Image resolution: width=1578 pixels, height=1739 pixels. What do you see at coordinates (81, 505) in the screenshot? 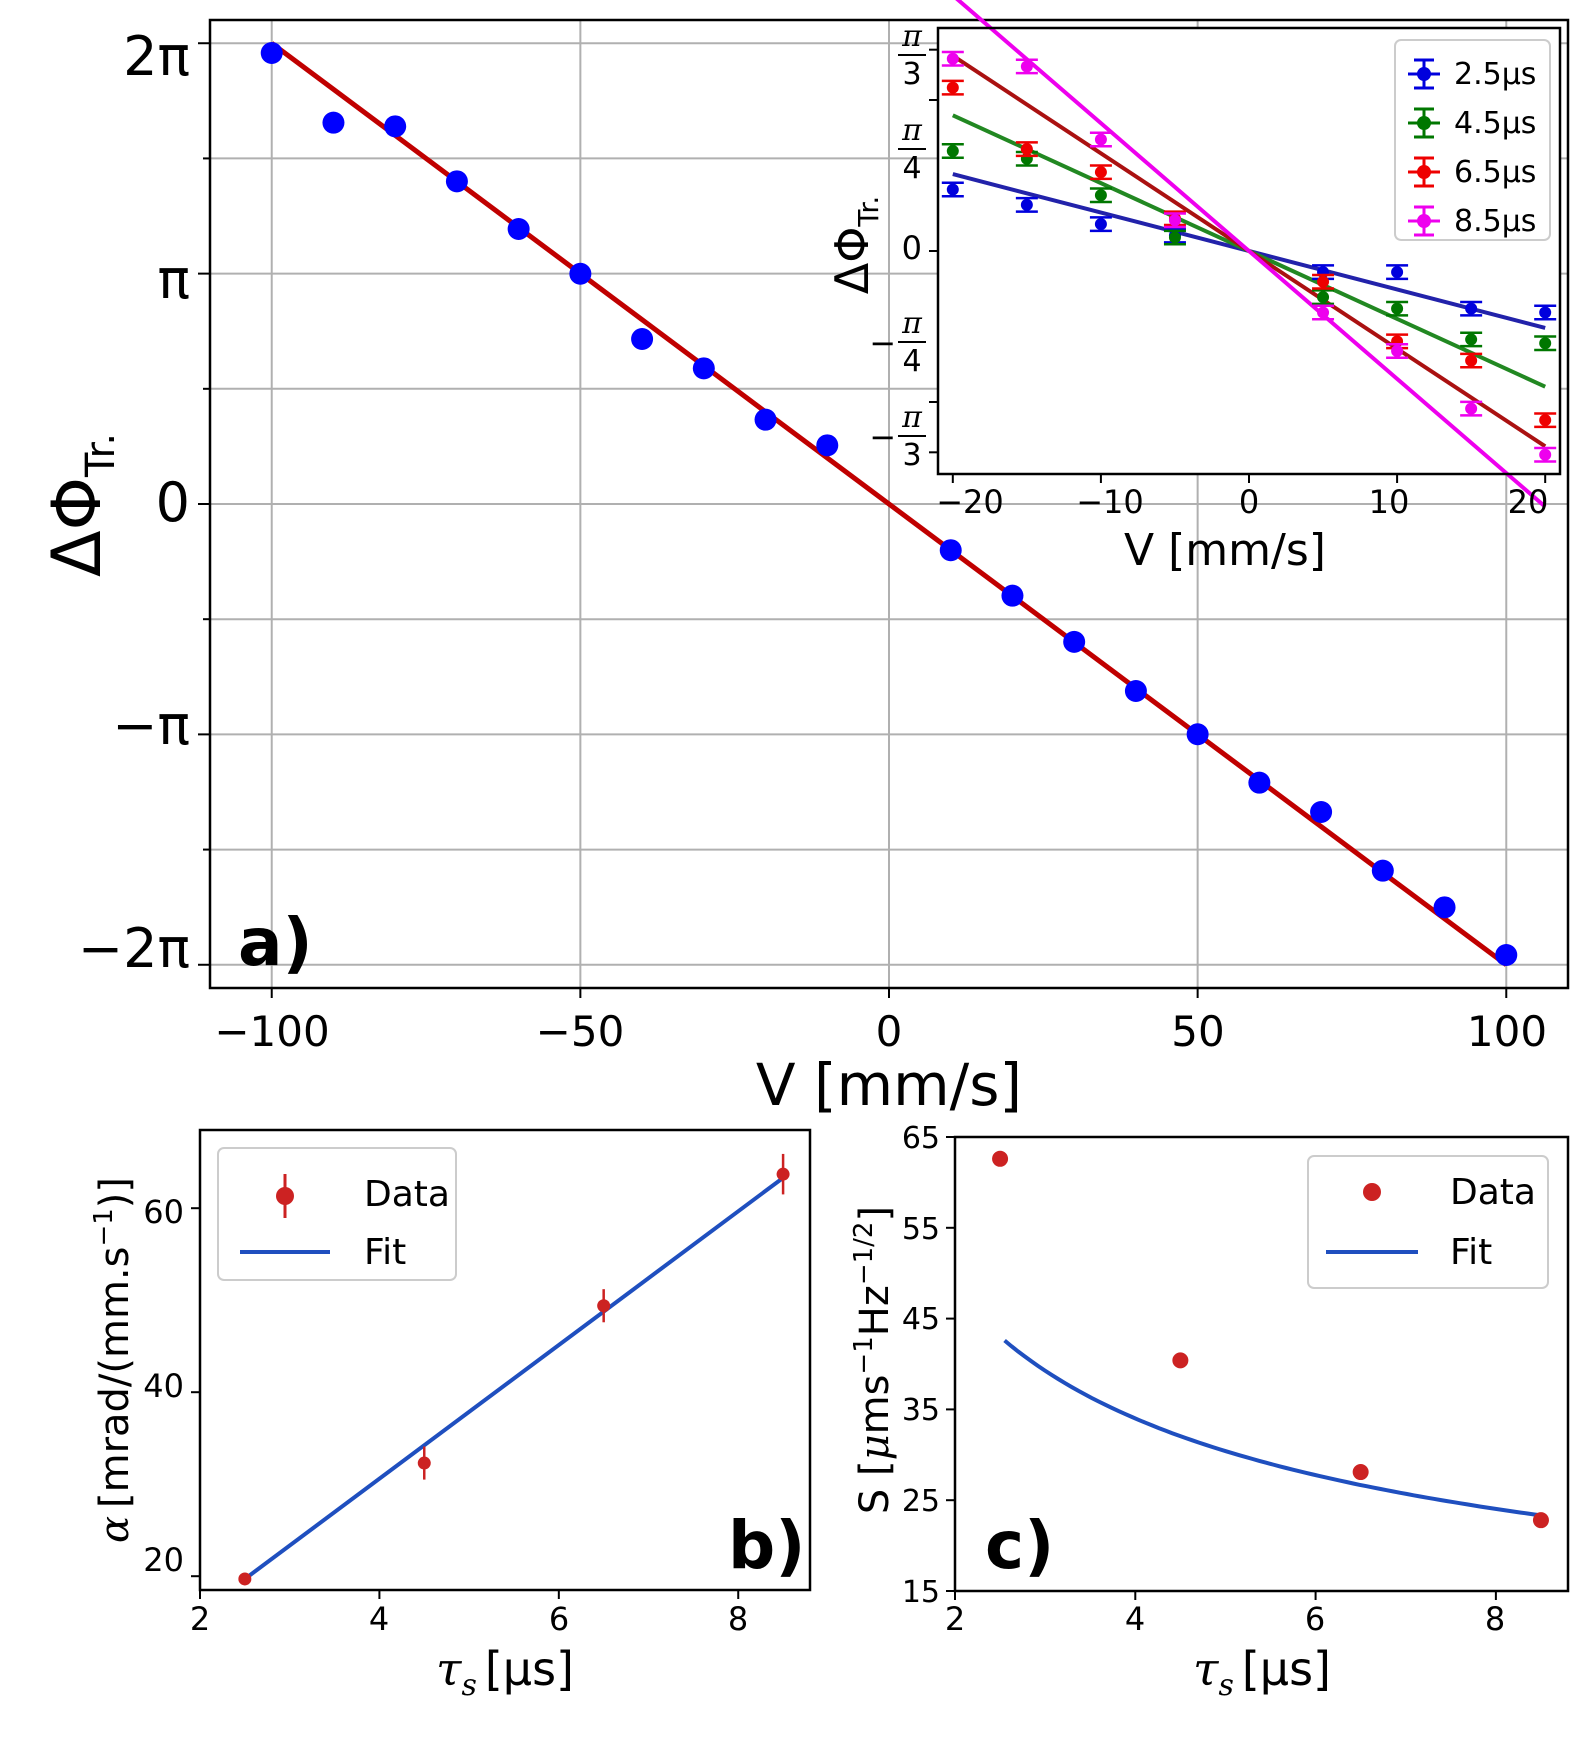
I see `panel-a-ylabel: ΔΦTr.` at bounding box center [81, 505].